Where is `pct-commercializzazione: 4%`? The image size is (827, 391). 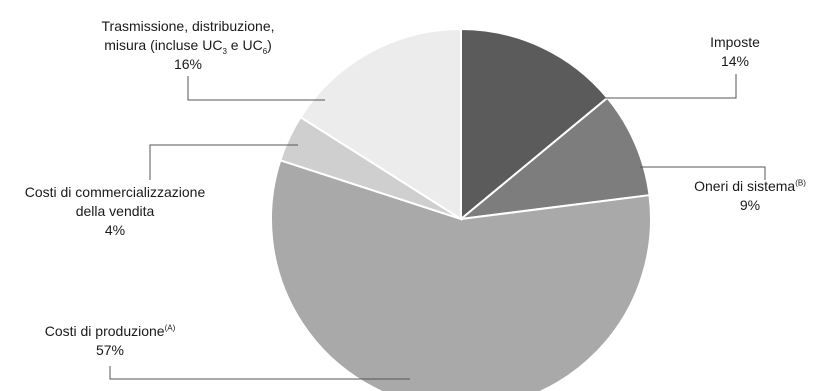
pct-commercializzazione: 4% is located at coordinates (115, 230).